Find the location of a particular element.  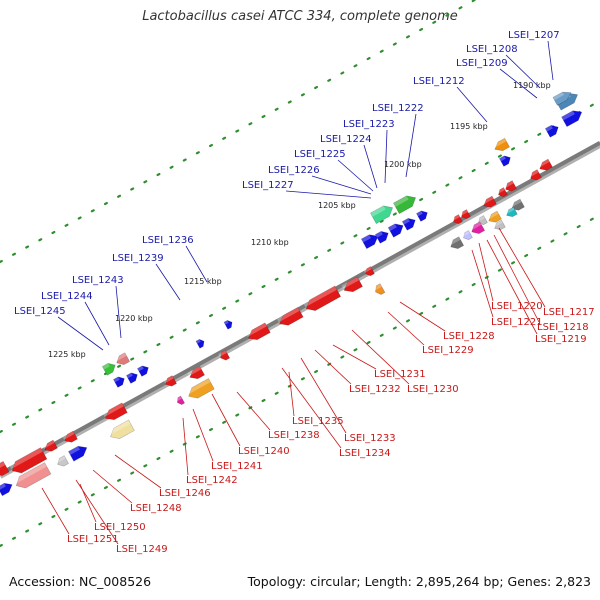

gene-reverse-2-body is located at coordinates (536, 175).